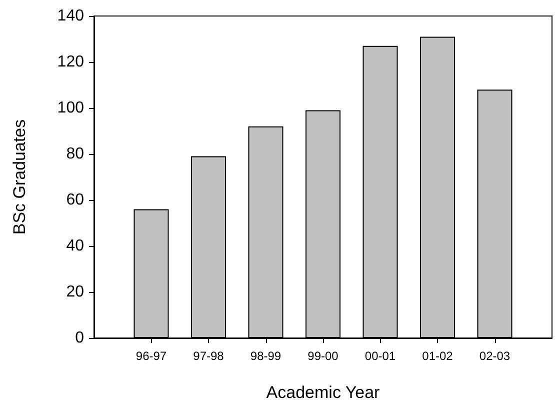  I want to click on x-tick-label: 96-97, so click(151, 356).